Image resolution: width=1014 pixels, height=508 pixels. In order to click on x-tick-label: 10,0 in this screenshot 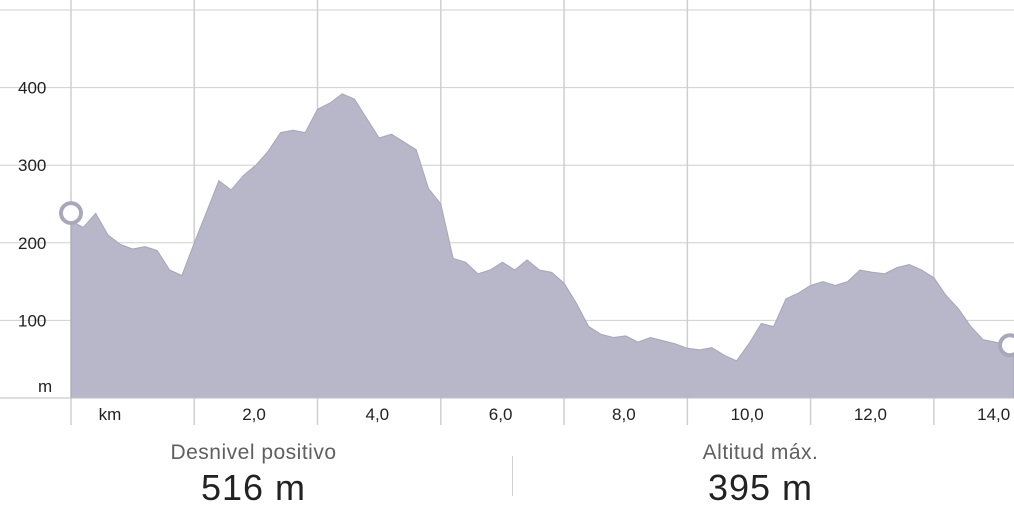, I will do `click(747, 414)`.